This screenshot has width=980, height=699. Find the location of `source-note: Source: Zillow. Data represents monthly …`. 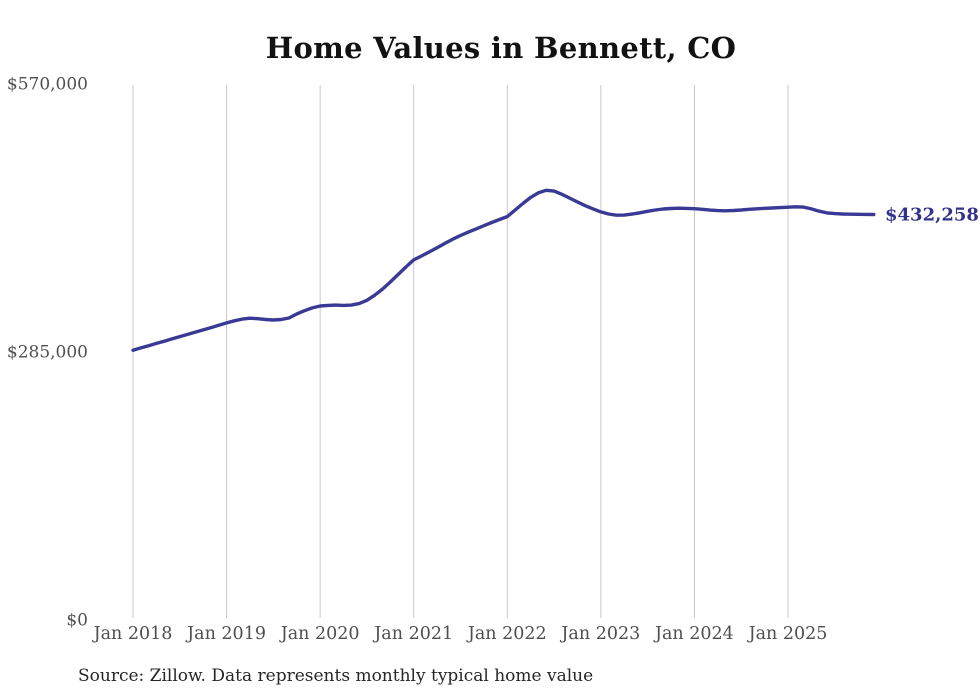

source-note: Source: Zillow. Data represents monthly … is located at coordinates (336, 676).